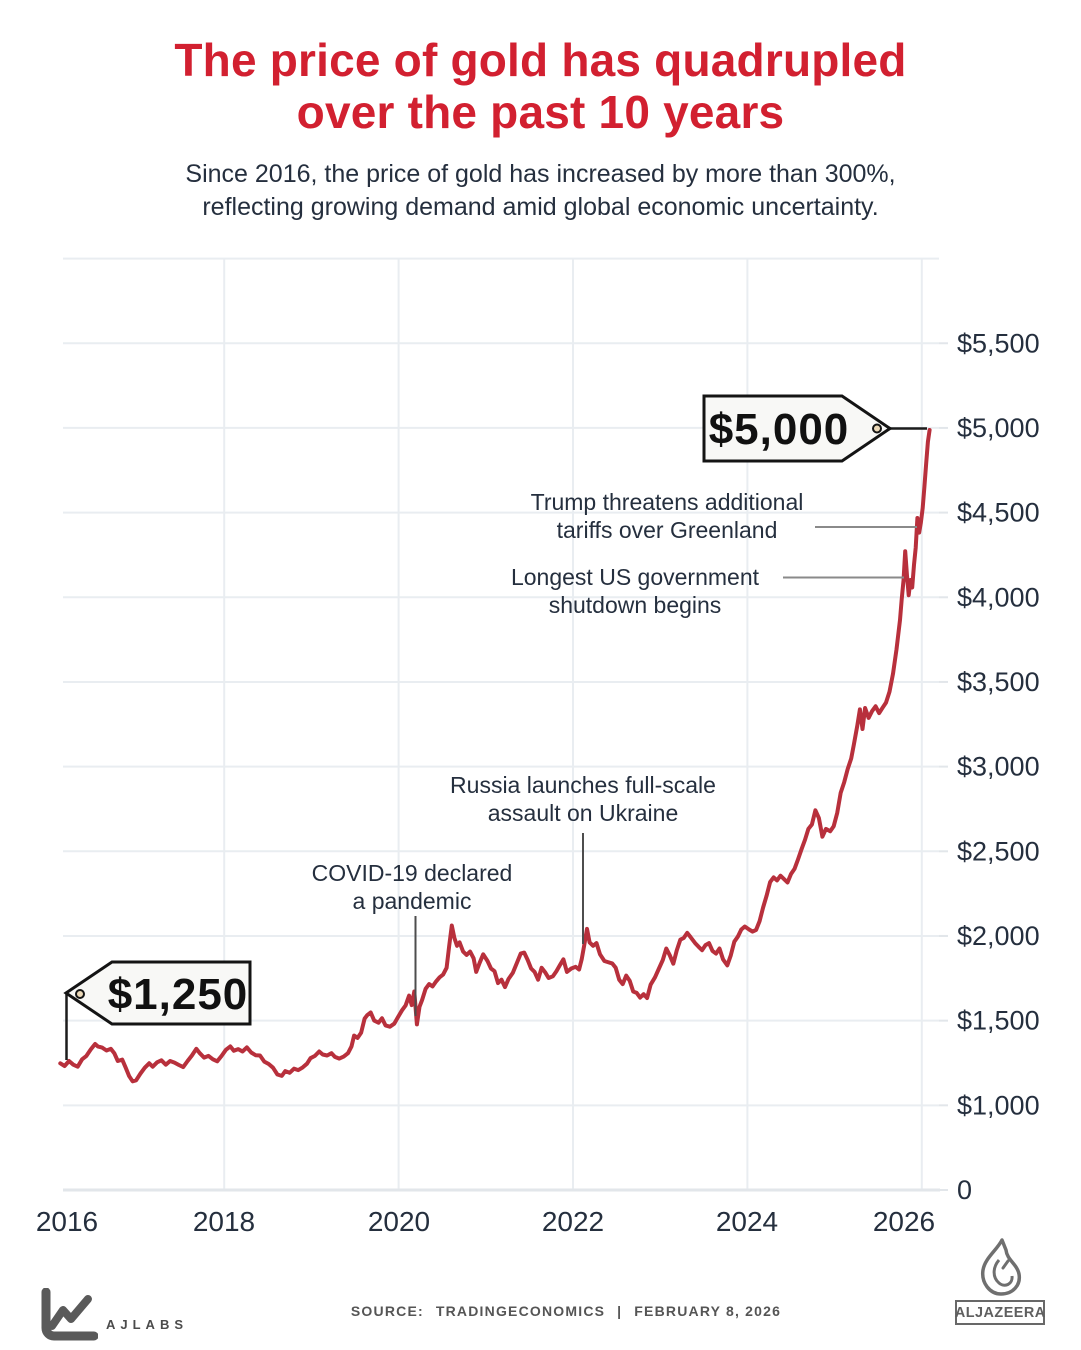 This screenshot has height=1350, width=1081. I want to click on y-tick-label: $5,500, so click(998, 343).